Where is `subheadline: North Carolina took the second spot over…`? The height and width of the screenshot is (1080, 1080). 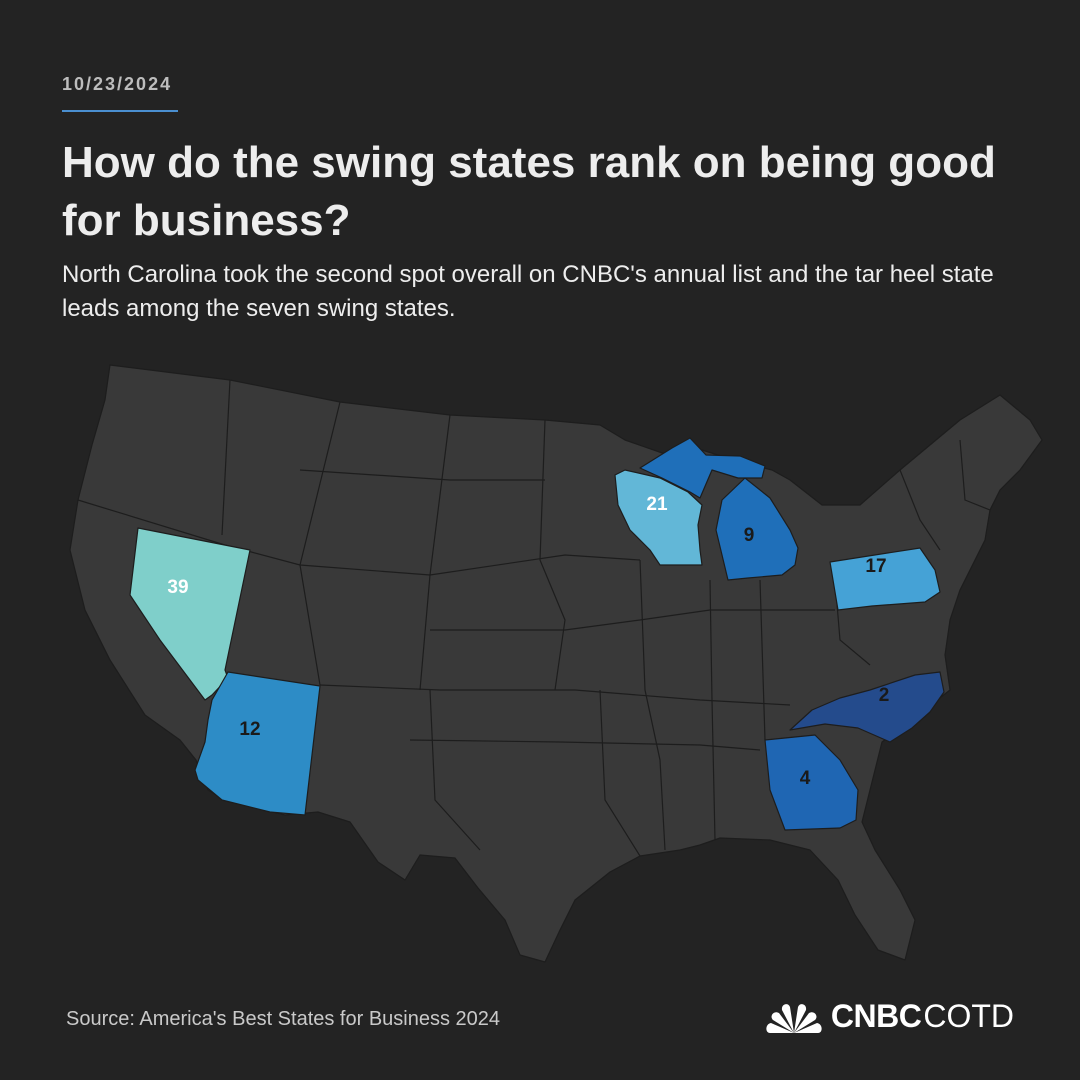 subheadline: North Carolina took the second spot over… is located at coordinates (528, 291).